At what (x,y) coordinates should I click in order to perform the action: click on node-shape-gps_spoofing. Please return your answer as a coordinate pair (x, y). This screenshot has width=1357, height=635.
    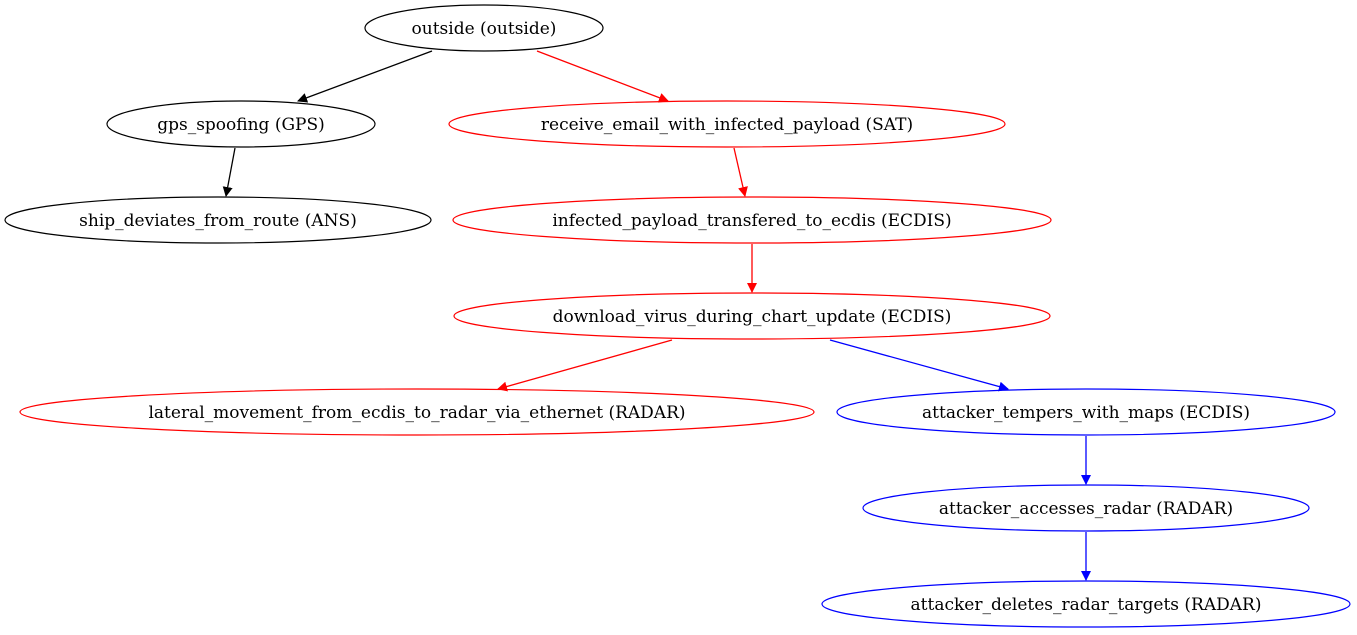
    Looking at the image, I should click on (241, 124).